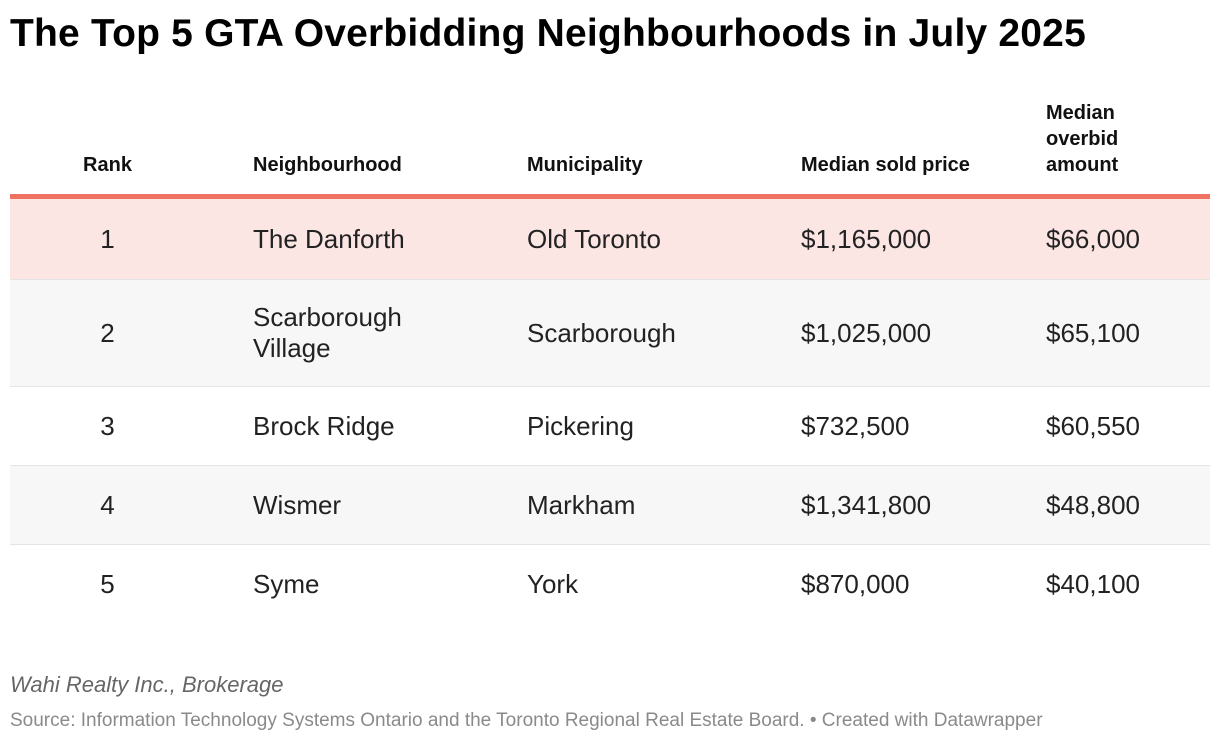 This screenshot has height=746, width=1220. Describe the element at coordinates (1104, 583) in the screenshot. I see `table-cell: $40,100` at that location.